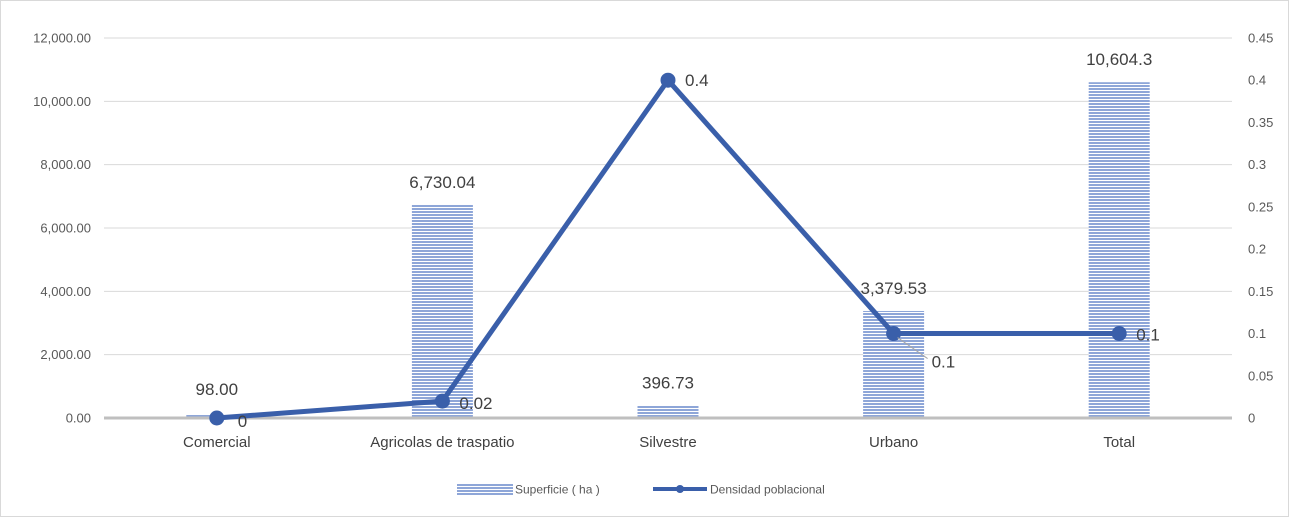 This screenshot has height=521, width=1289. Describe the element at coordinates (1260, 206) in the screenshot. I see `y-right-tick-label: 0.25` at that location.